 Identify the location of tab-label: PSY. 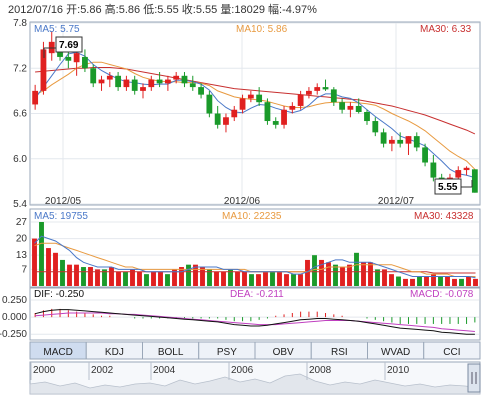
(227, 352).